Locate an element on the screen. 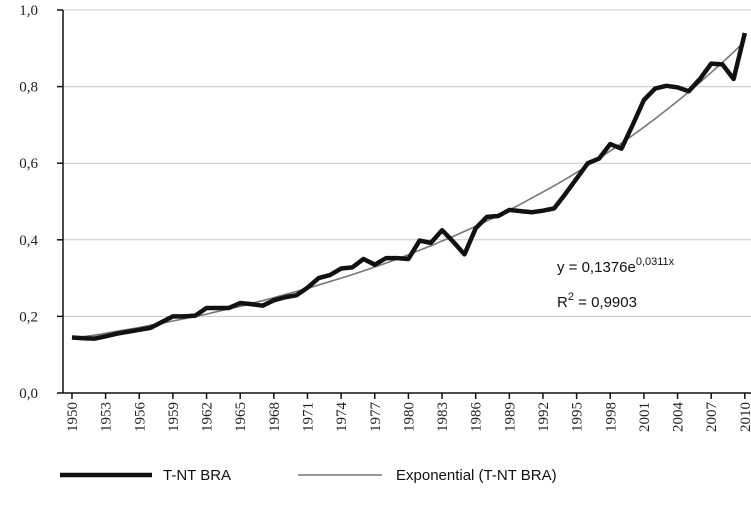 The height and width of the screenshot is (511, 751). x-tick-label: 2010 is located at coordinates (744, 417).